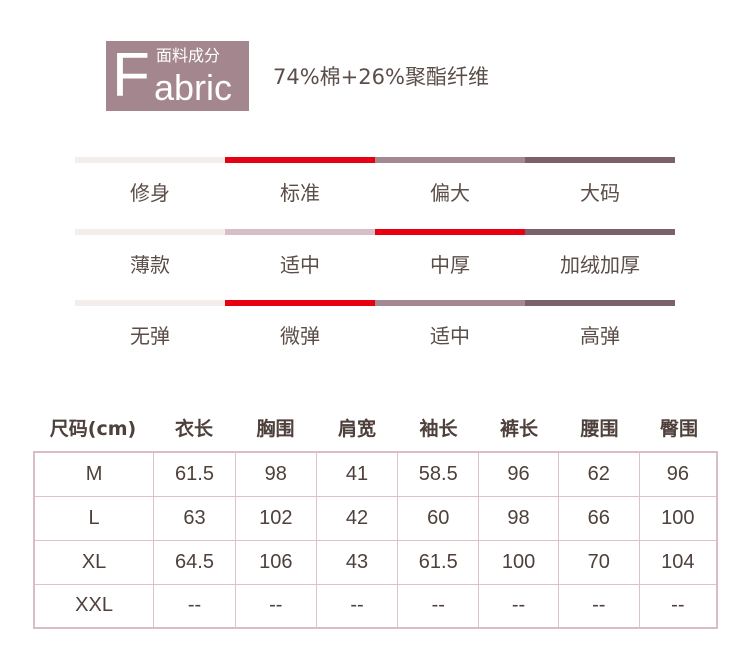 The height and width of the screenshot is (664, 750). Describe the element at coordinates (438, 518) in the screenshot. I see `table-cell: 60` at that location.